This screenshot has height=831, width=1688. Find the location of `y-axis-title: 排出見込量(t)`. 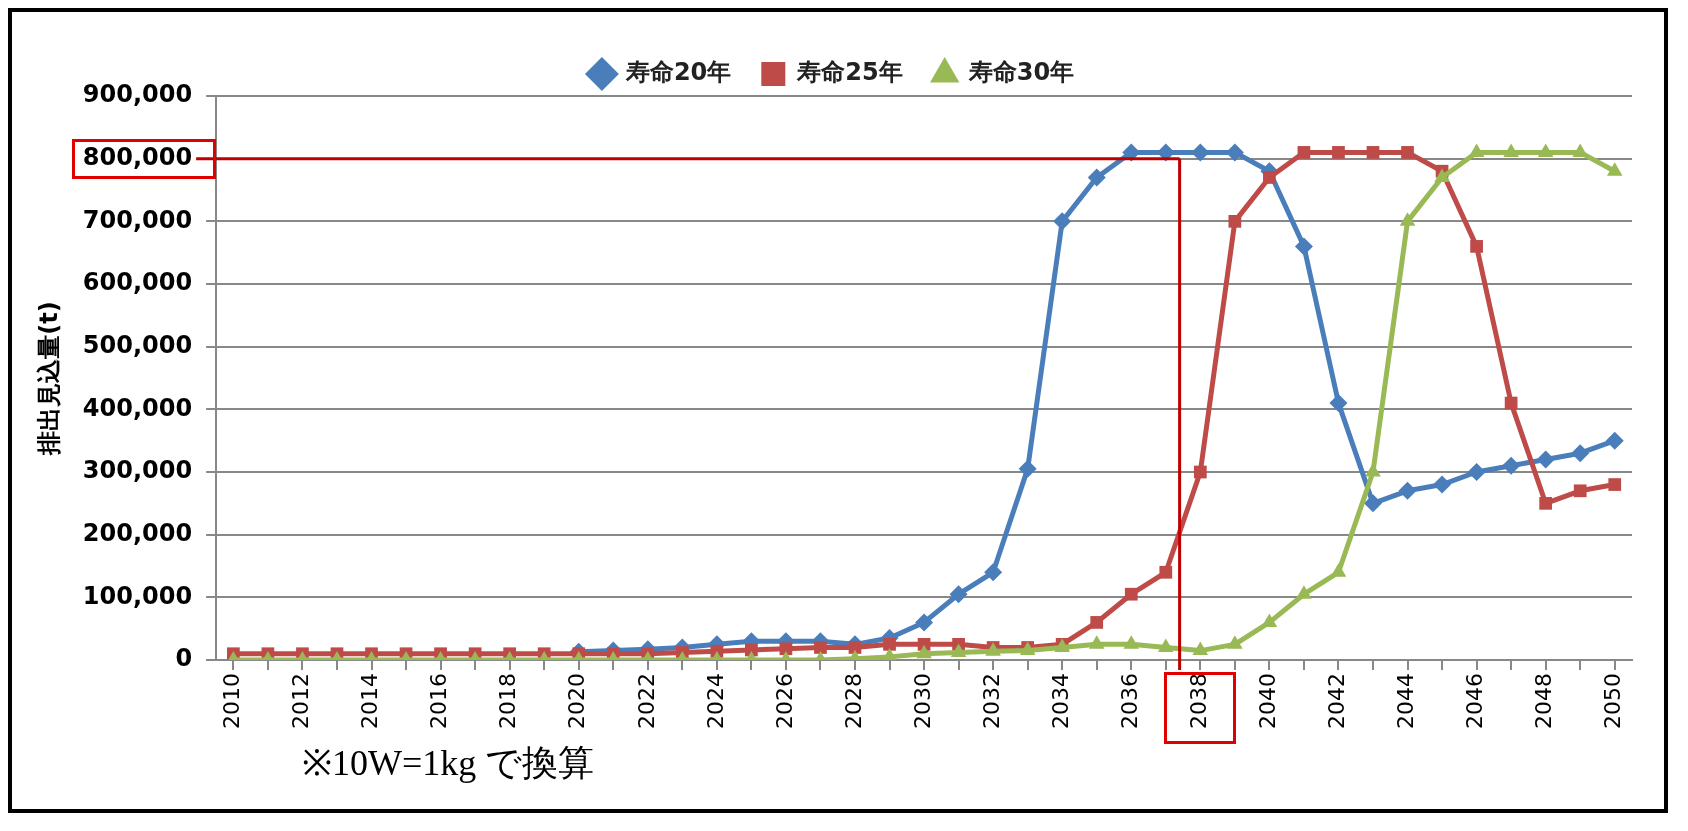

y-axis-title: 排出見込量(t) is located at coordinates (48, 378).